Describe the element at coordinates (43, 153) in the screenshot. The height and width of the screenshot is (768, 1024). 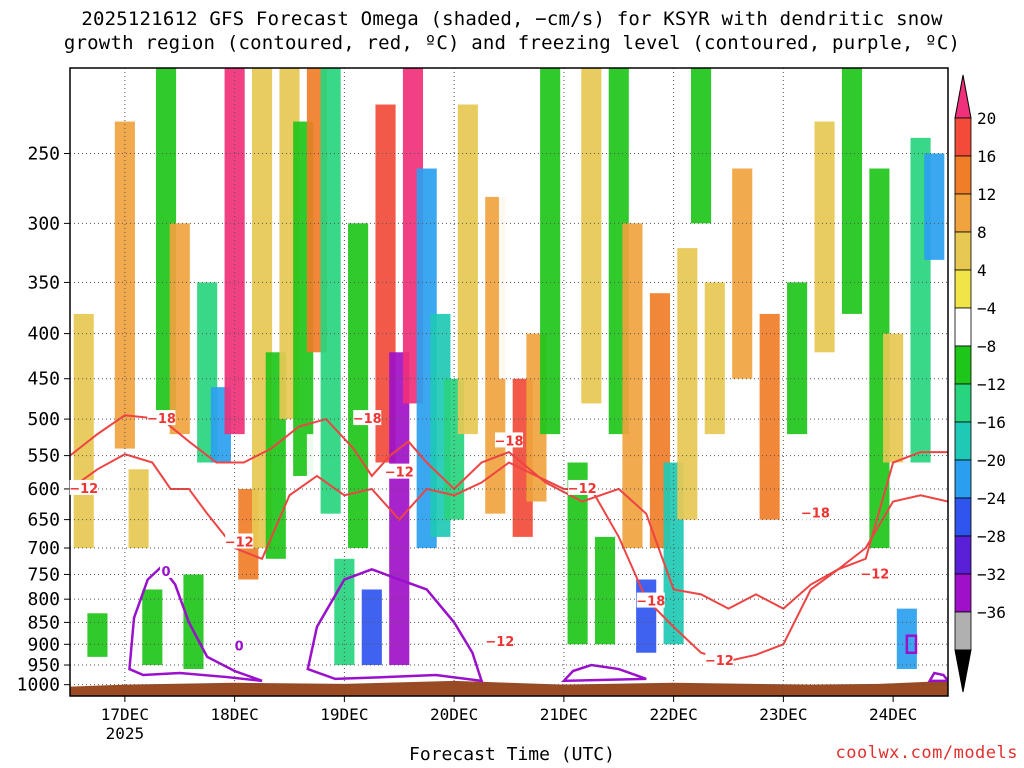
I see `y-tick-label: 250` at that location.